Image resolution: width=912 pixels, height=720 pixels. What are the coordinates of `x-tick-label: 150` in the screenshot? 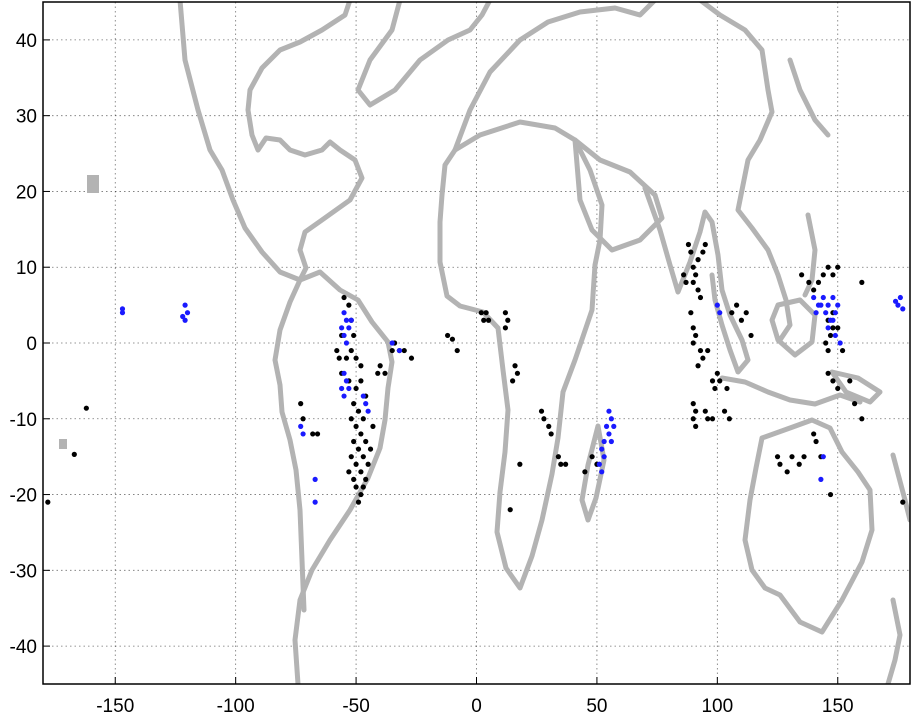 It's located at (838, 706).